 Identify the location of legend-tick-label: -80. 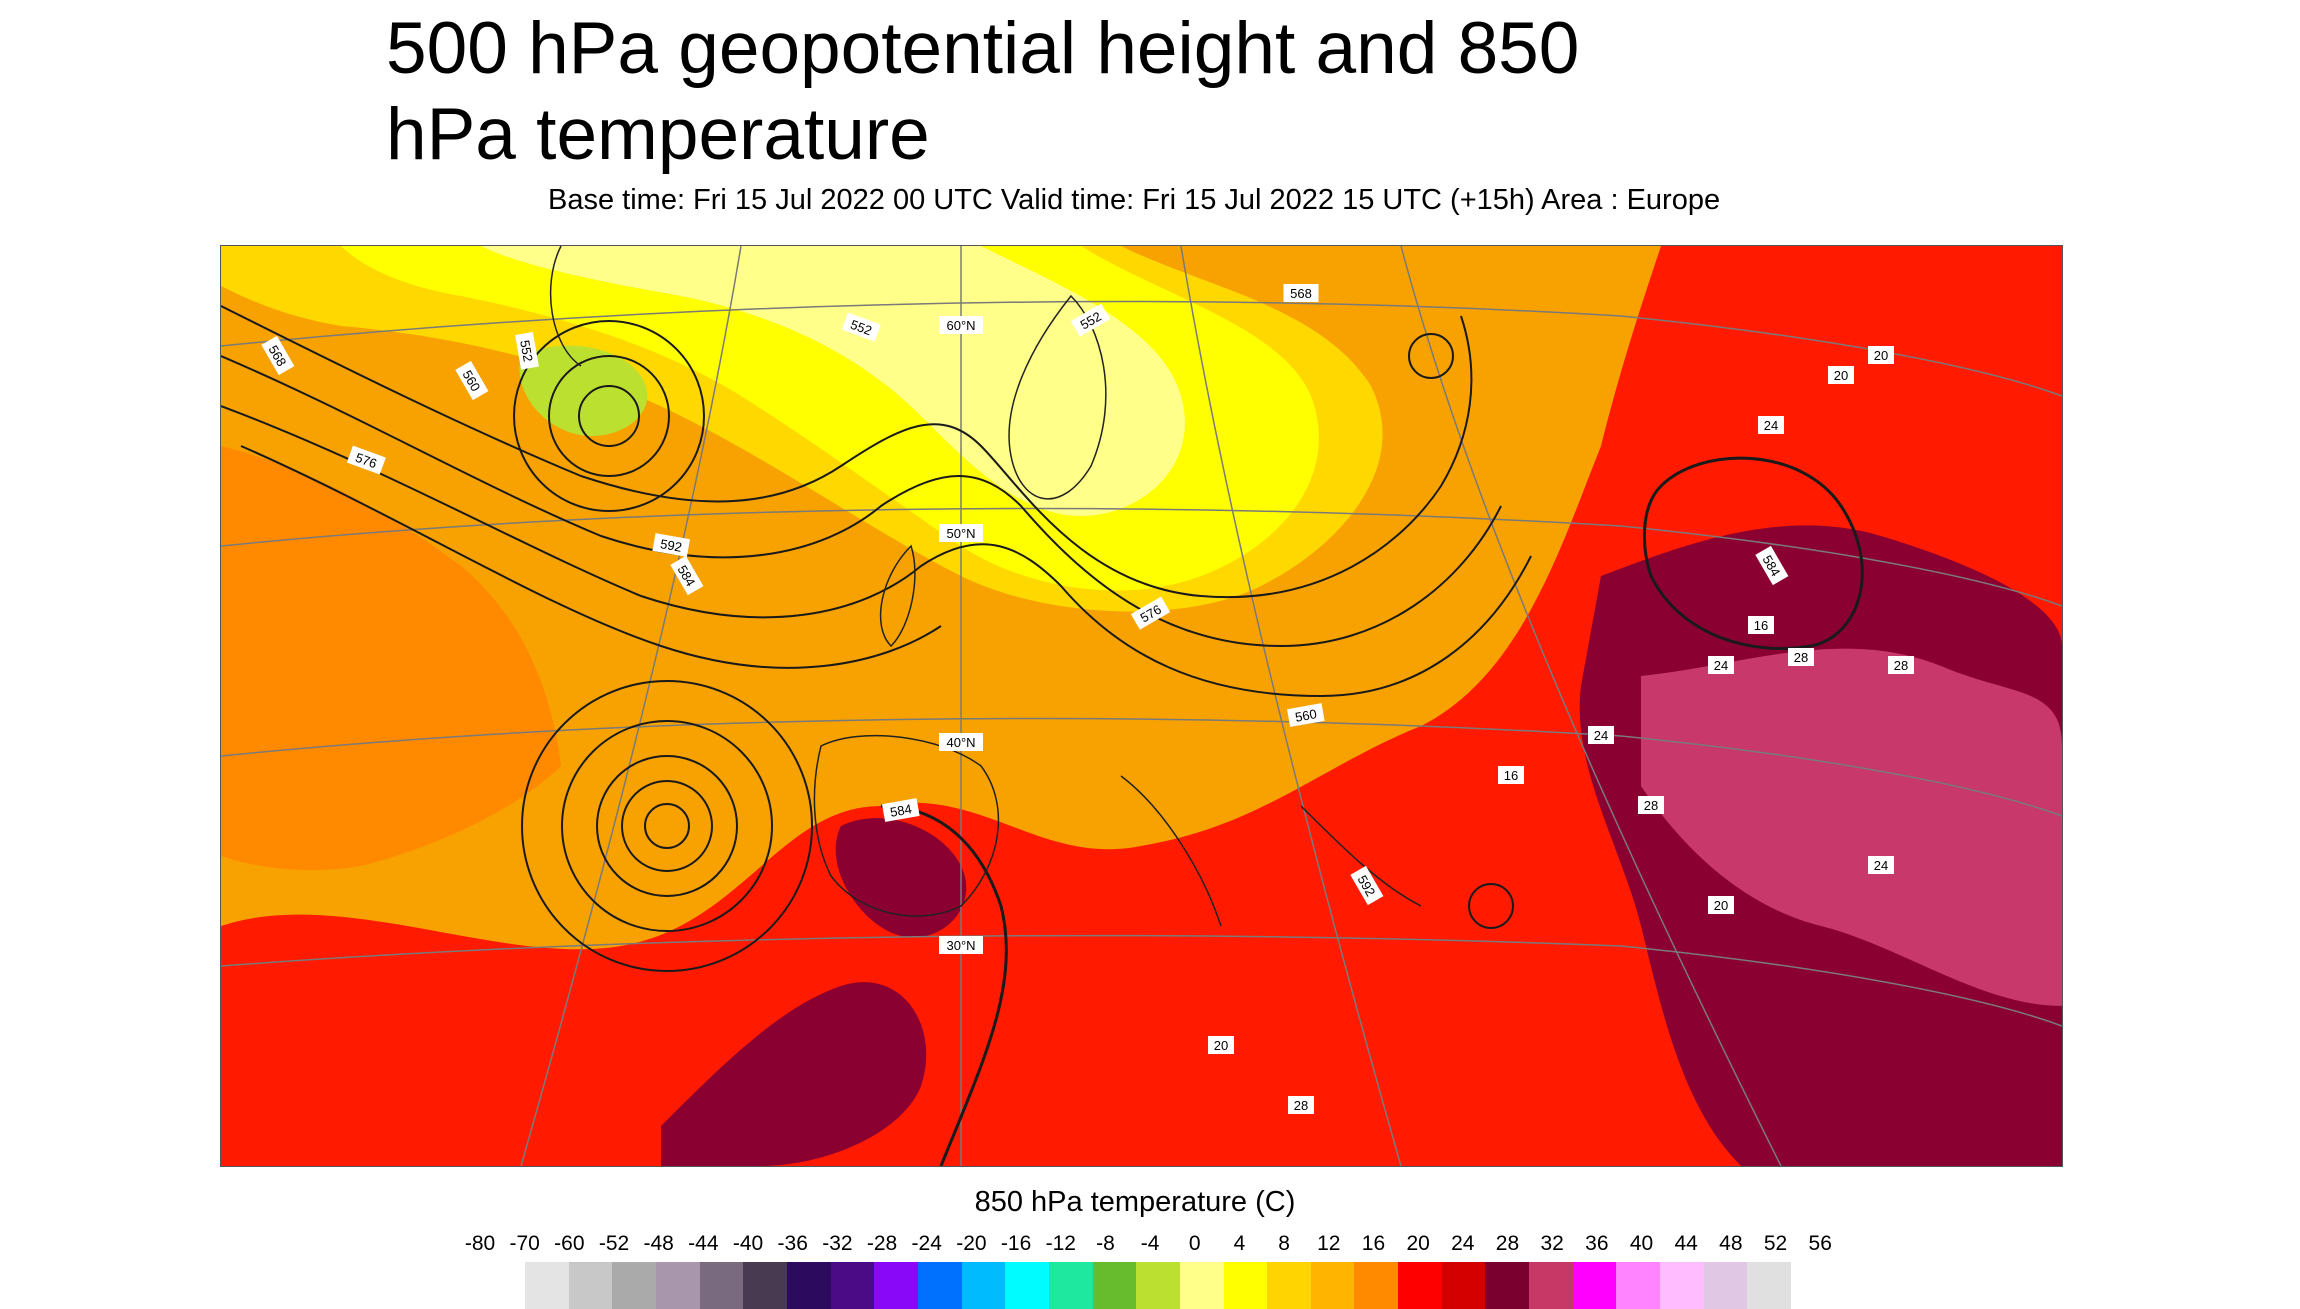
(480, 1243).